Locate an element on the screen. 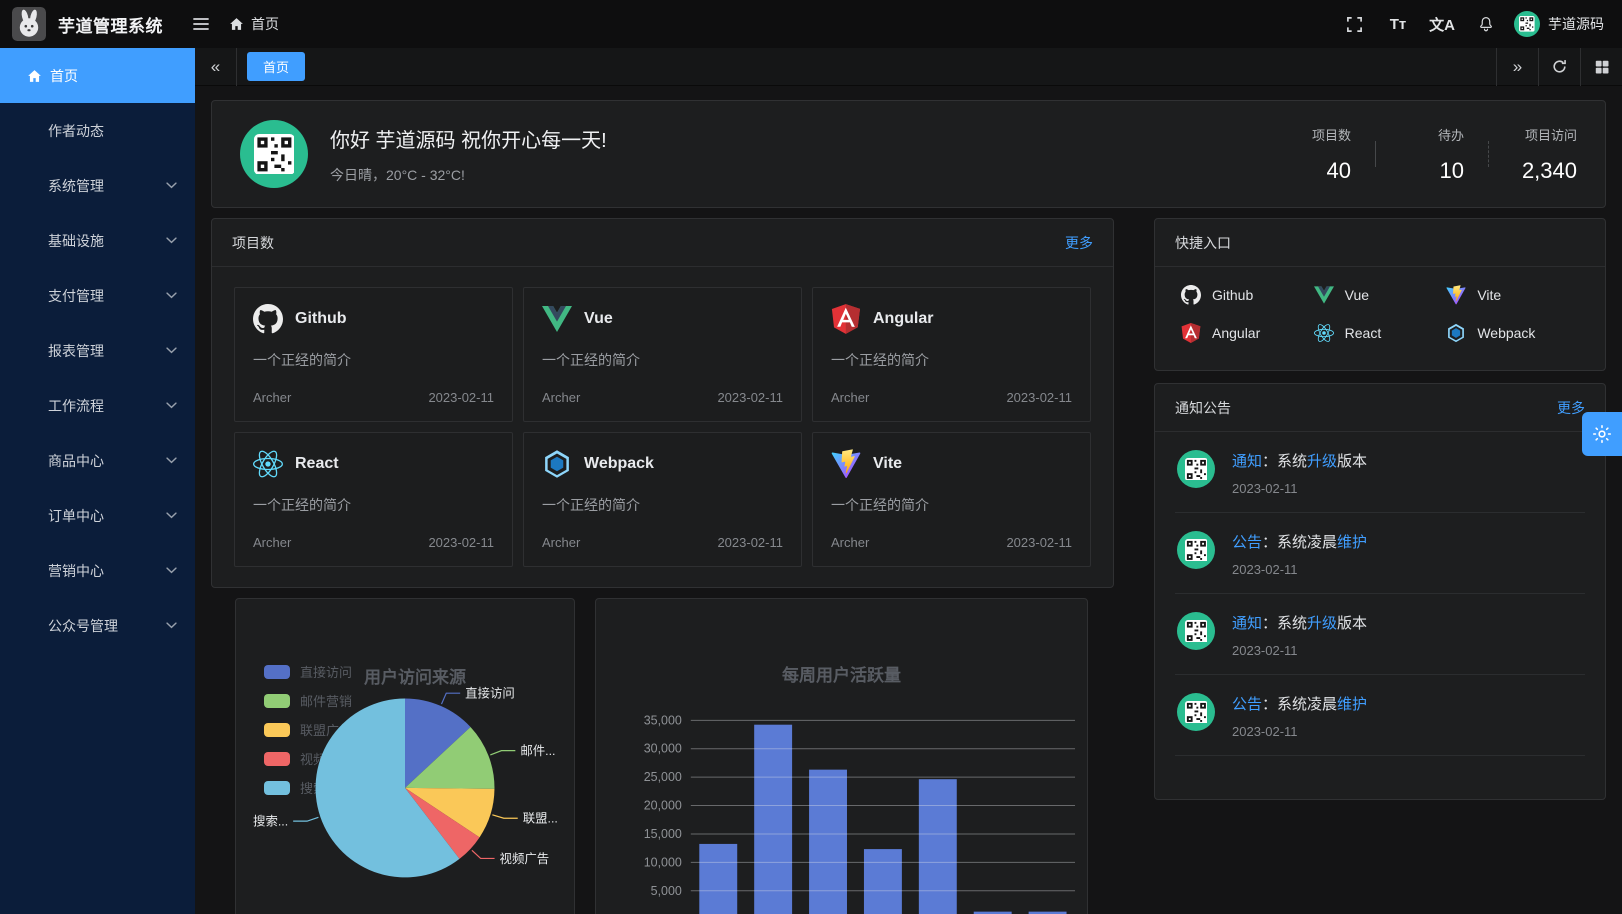 This screenshot has width=1622, height=914. sidebar-item-infrastructure: 基础设施 is located at coordinates (97, 240).